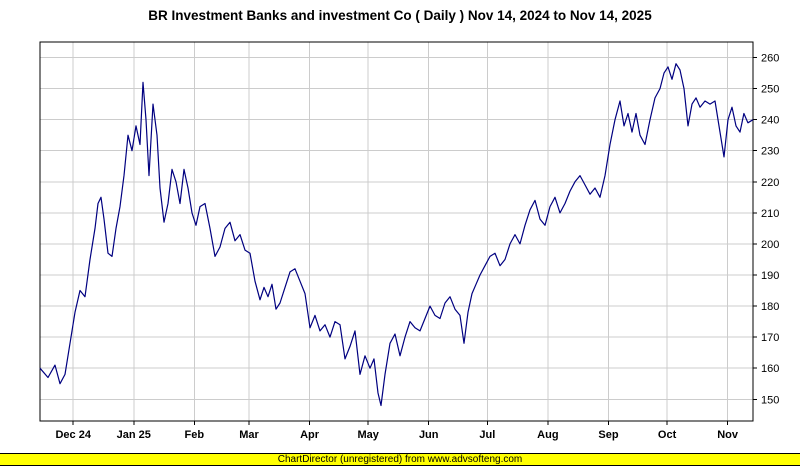 This screenshot has height=466, width=800. I want to click on y-axis-tick-label: 220, so click(770, 183).